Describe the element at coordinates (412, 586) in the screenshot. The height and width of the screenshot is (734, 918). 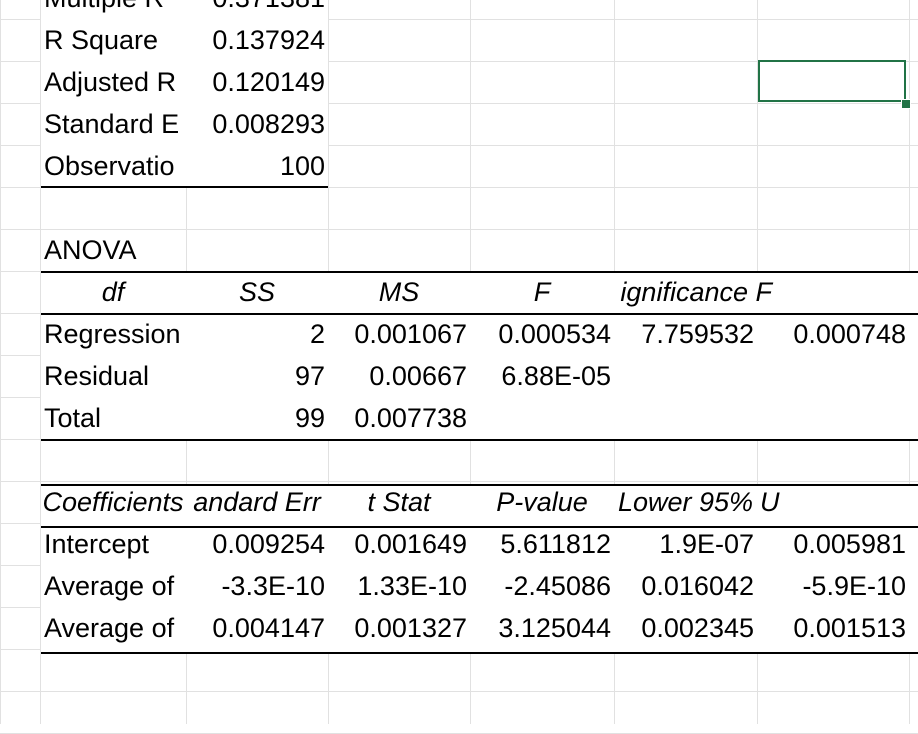
I see `coef-value-cell: 1.33E-10` at that location.